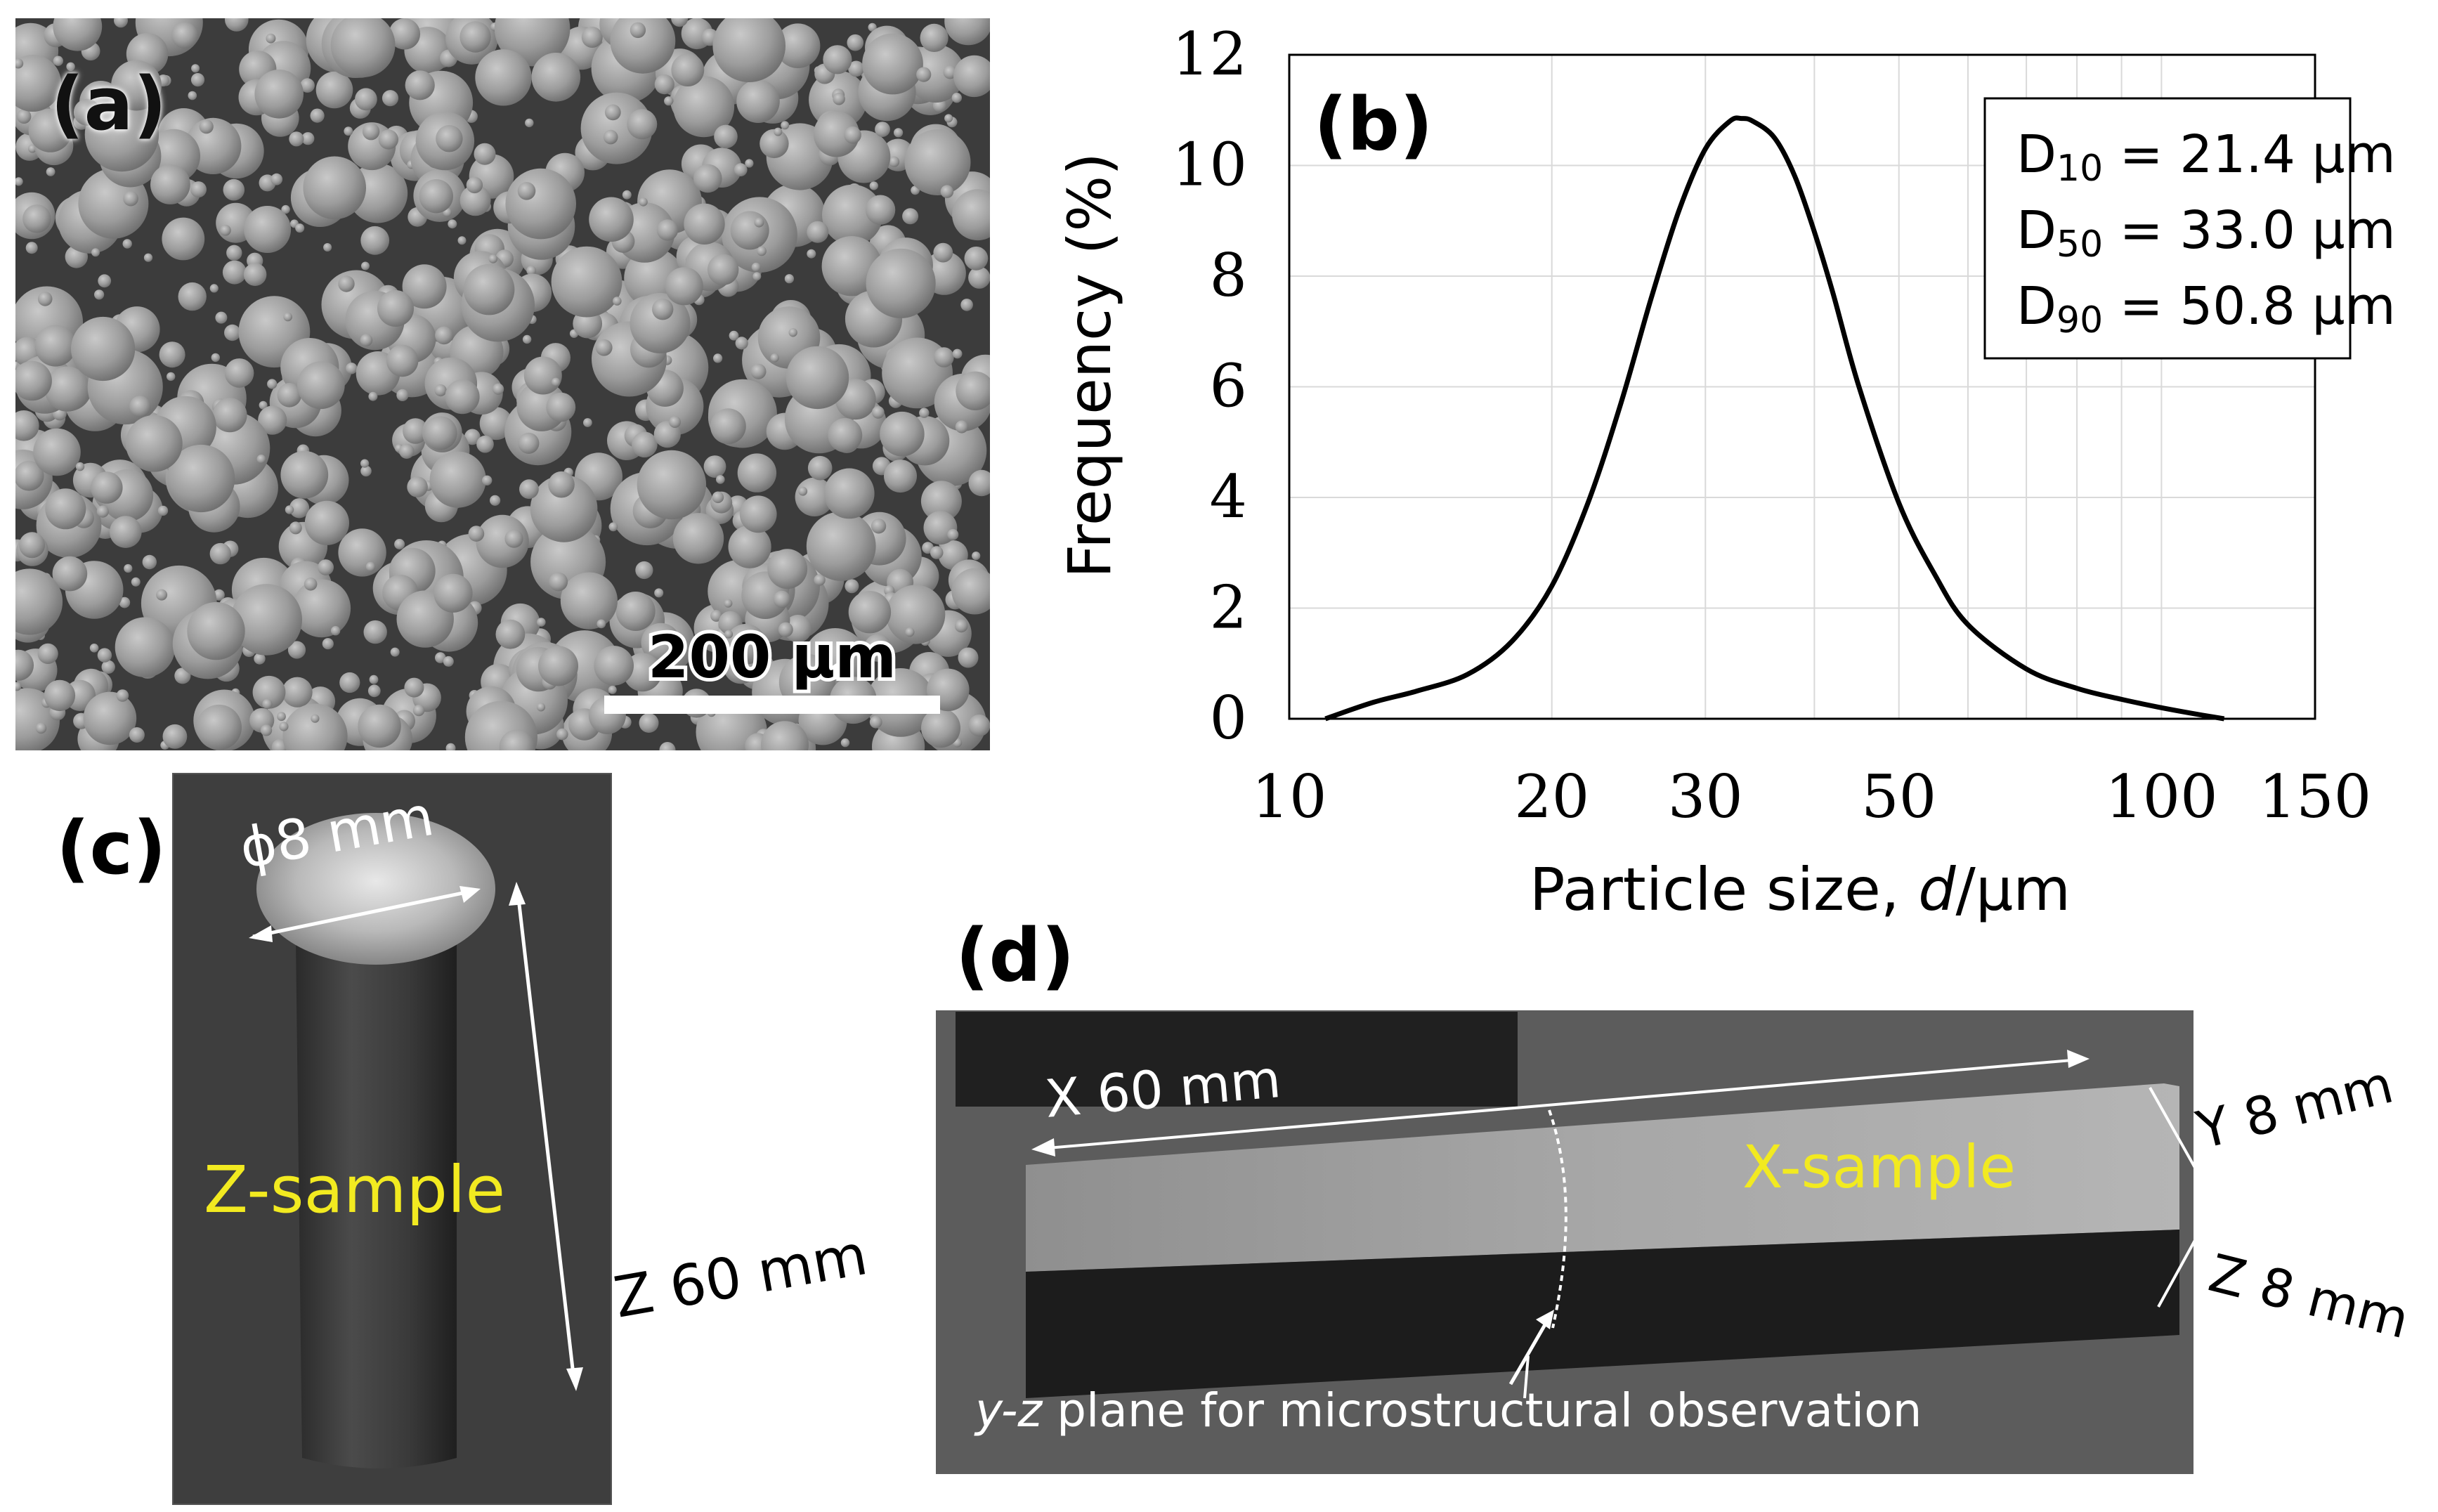 This screenshot has height=1512, width=2438. What do you see at coordinates (1209, 386) in the screenshot?
I see `y-tick-labels: 0 2 4 6 8 10 12` at bounding box center [1209, 386].